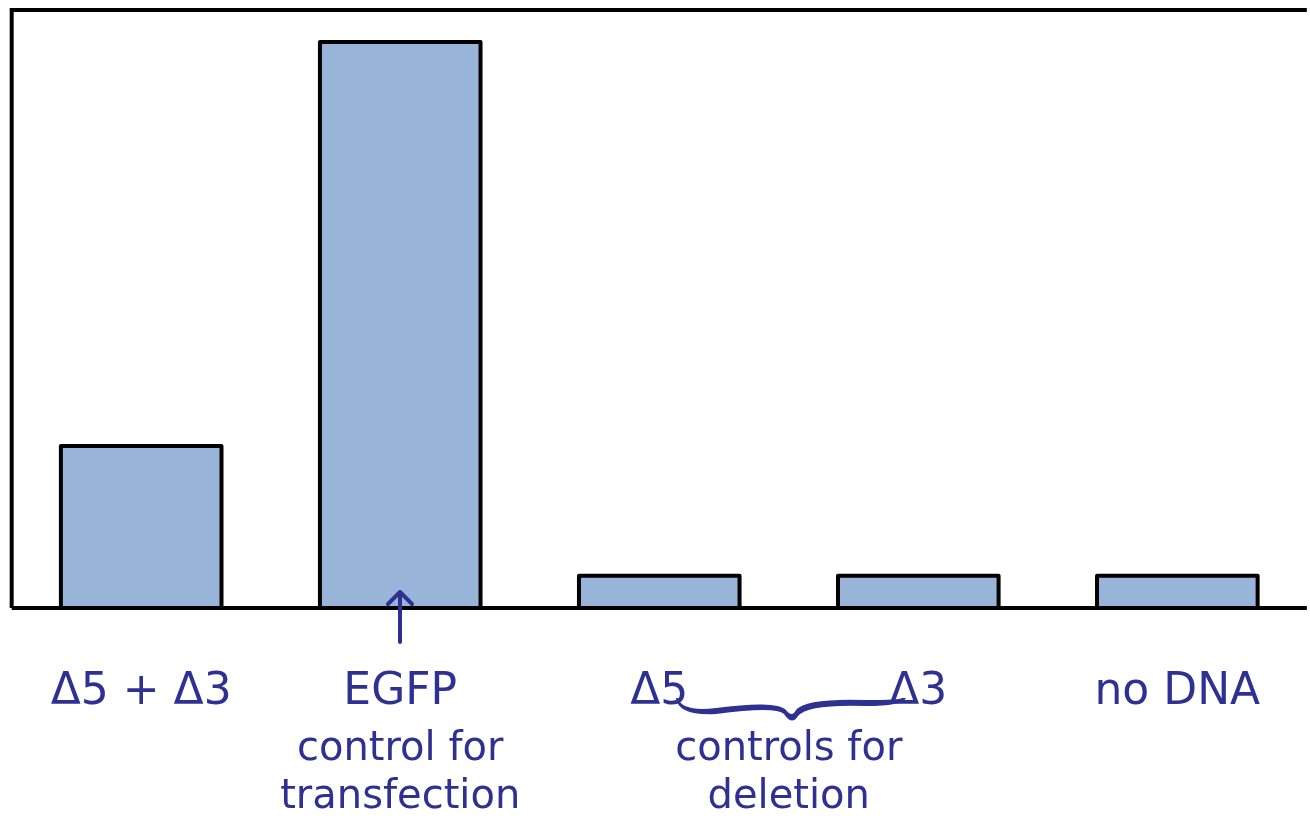 This screenshot has height=833, width=1310. Describe the element at coordinates (659, 688) in the screenshot. I see `x-tick-label: Δ5` at that location.